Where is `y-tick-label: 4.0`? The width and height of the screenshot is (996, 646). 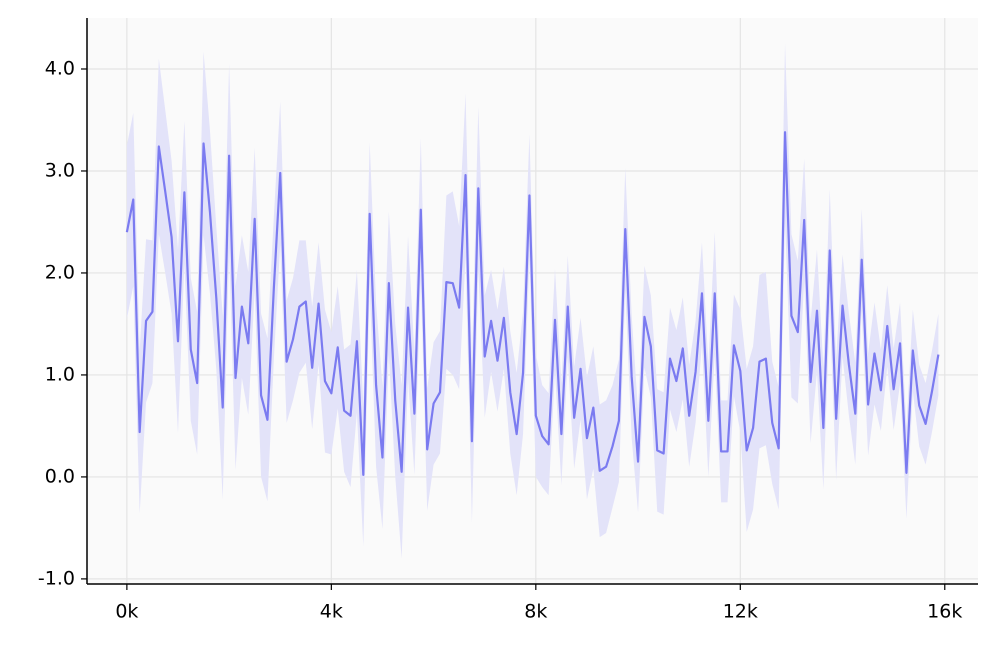
y-tick-label: 4.0 is located at coordinates (60, 68).